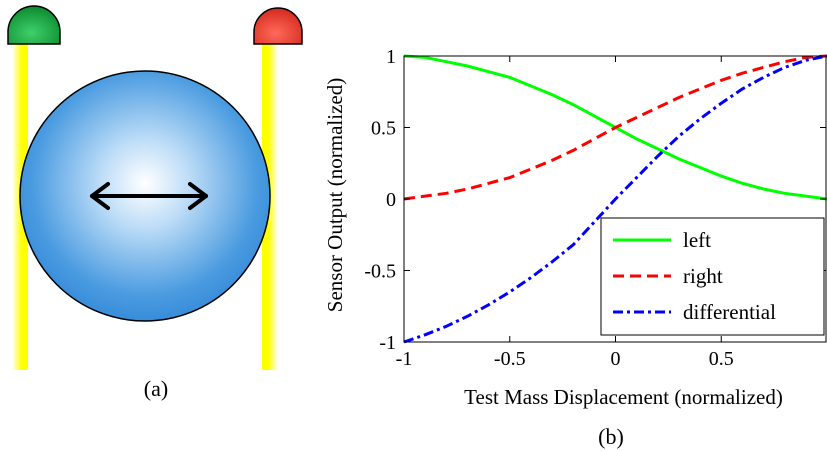  Describe the element at coordinates (387, 343) in the screenshot. I see `y-tick-label: -1` at that location.